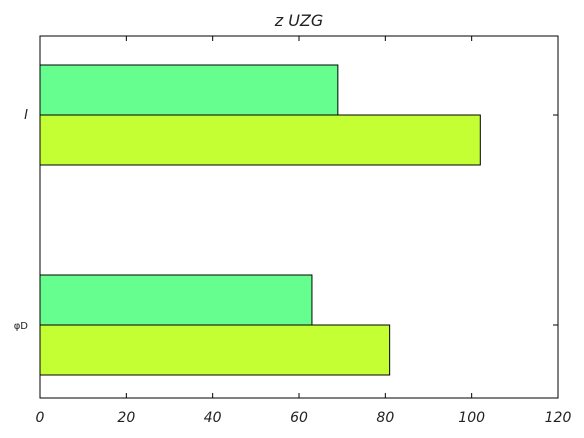 This screenshot has height=438, width=584. Describe the element at coordinates (40, 418) in the screenshot. I see `x-tick-label-0: 0` at that location.